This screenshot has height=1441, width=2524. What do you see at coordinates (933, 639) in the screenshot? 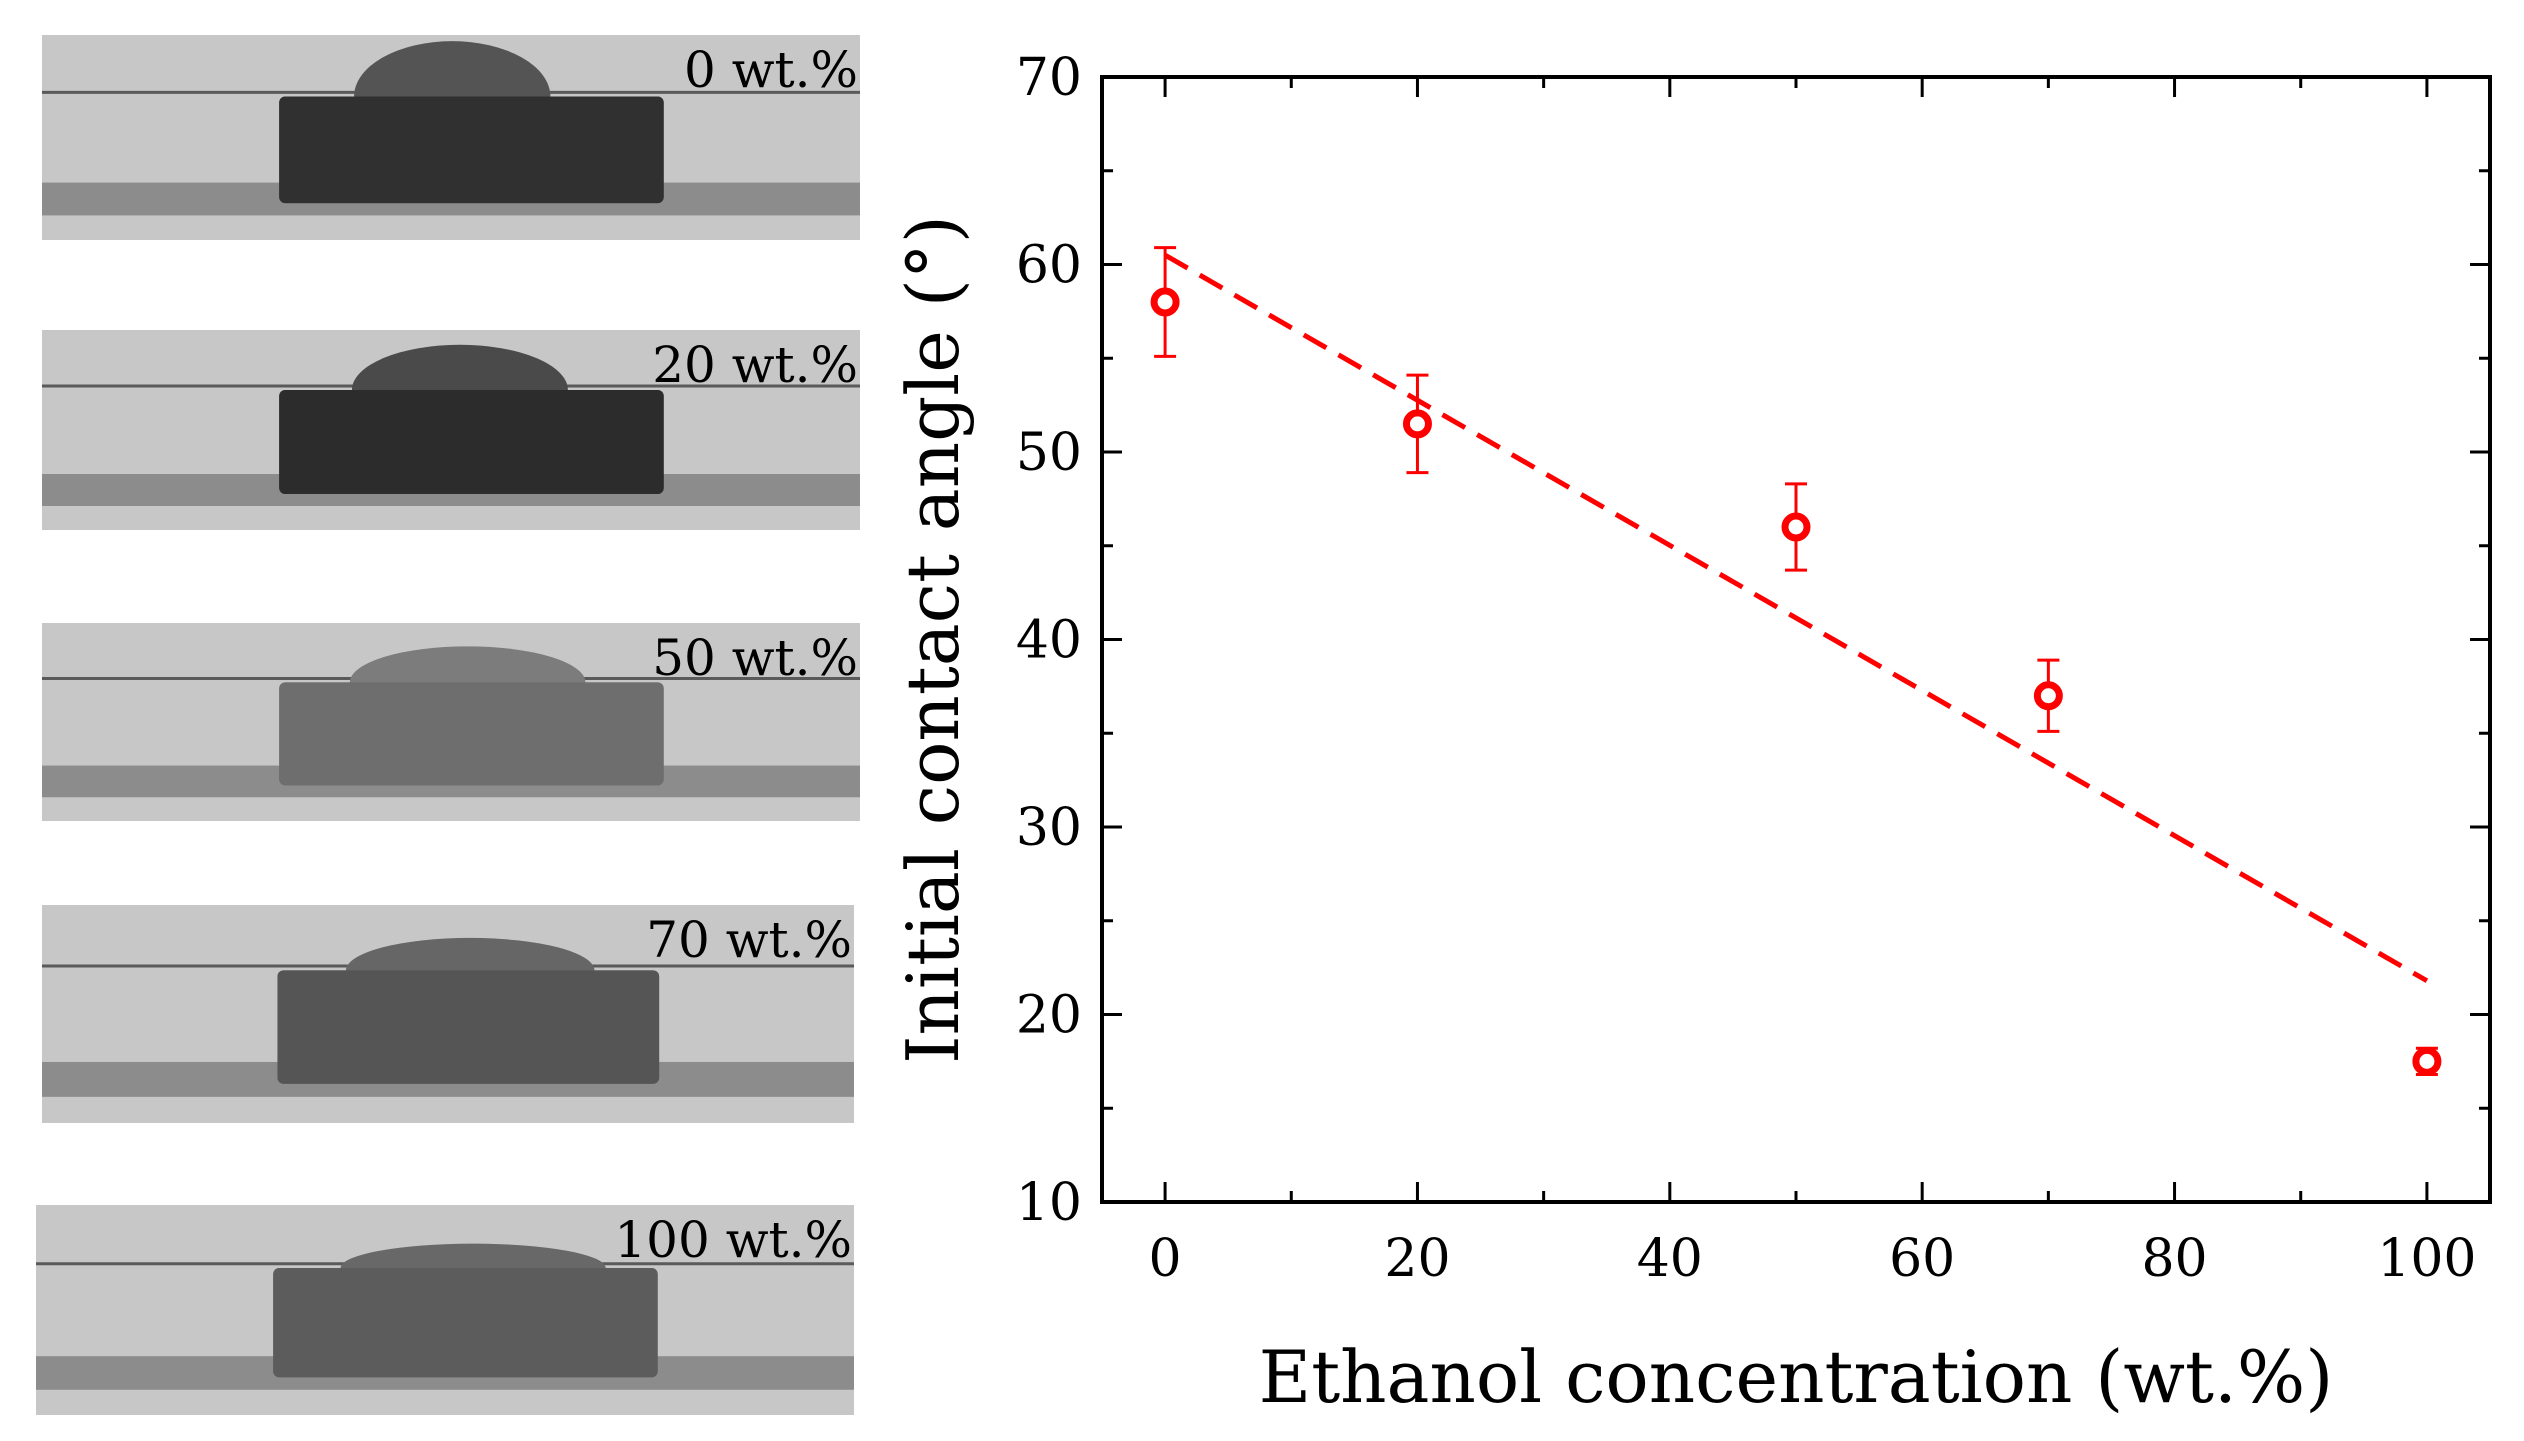
I see `y-axis-title: Initial contact angle (°)` at bounding box center [933, 639].